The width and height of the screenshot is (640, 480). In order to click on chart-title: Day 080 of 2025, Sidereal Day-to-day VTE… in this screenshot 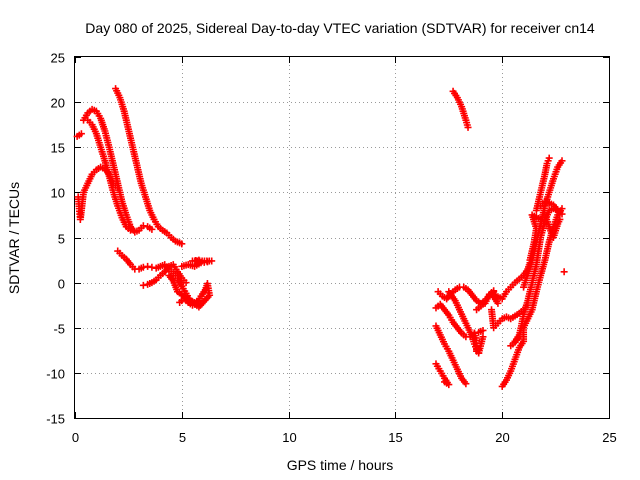, I will do `click(340, 28)`.